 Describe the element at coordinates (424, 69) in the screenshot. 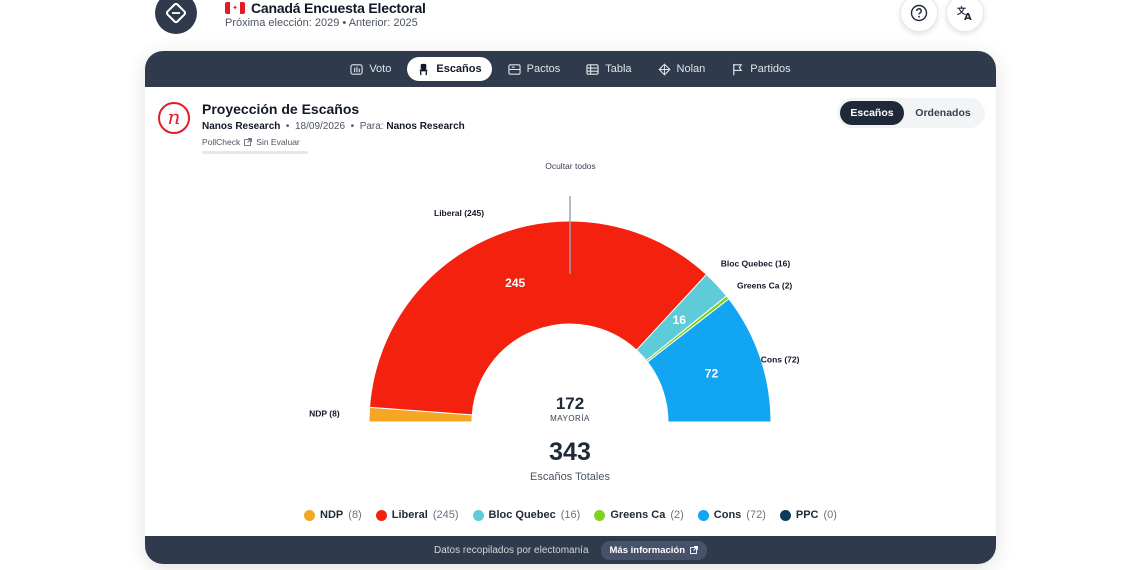

I see `chair-icon` at that location.